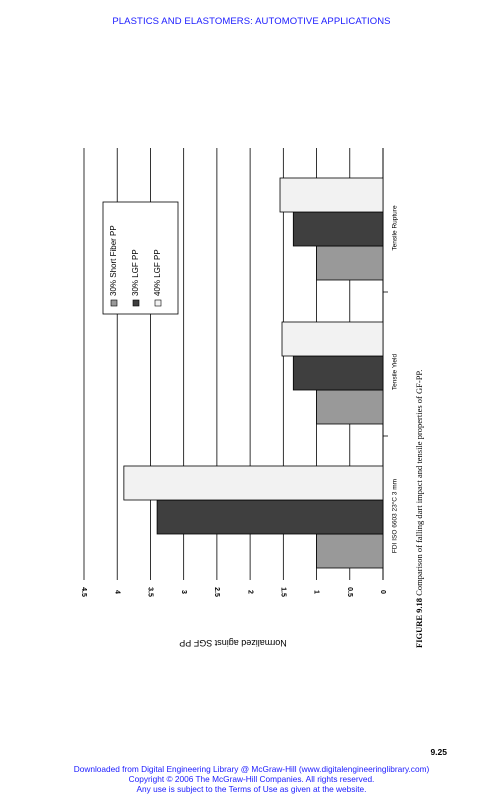  I want to click on y-axis-title: Normalized aginst SGF PP, so click(233, 643).